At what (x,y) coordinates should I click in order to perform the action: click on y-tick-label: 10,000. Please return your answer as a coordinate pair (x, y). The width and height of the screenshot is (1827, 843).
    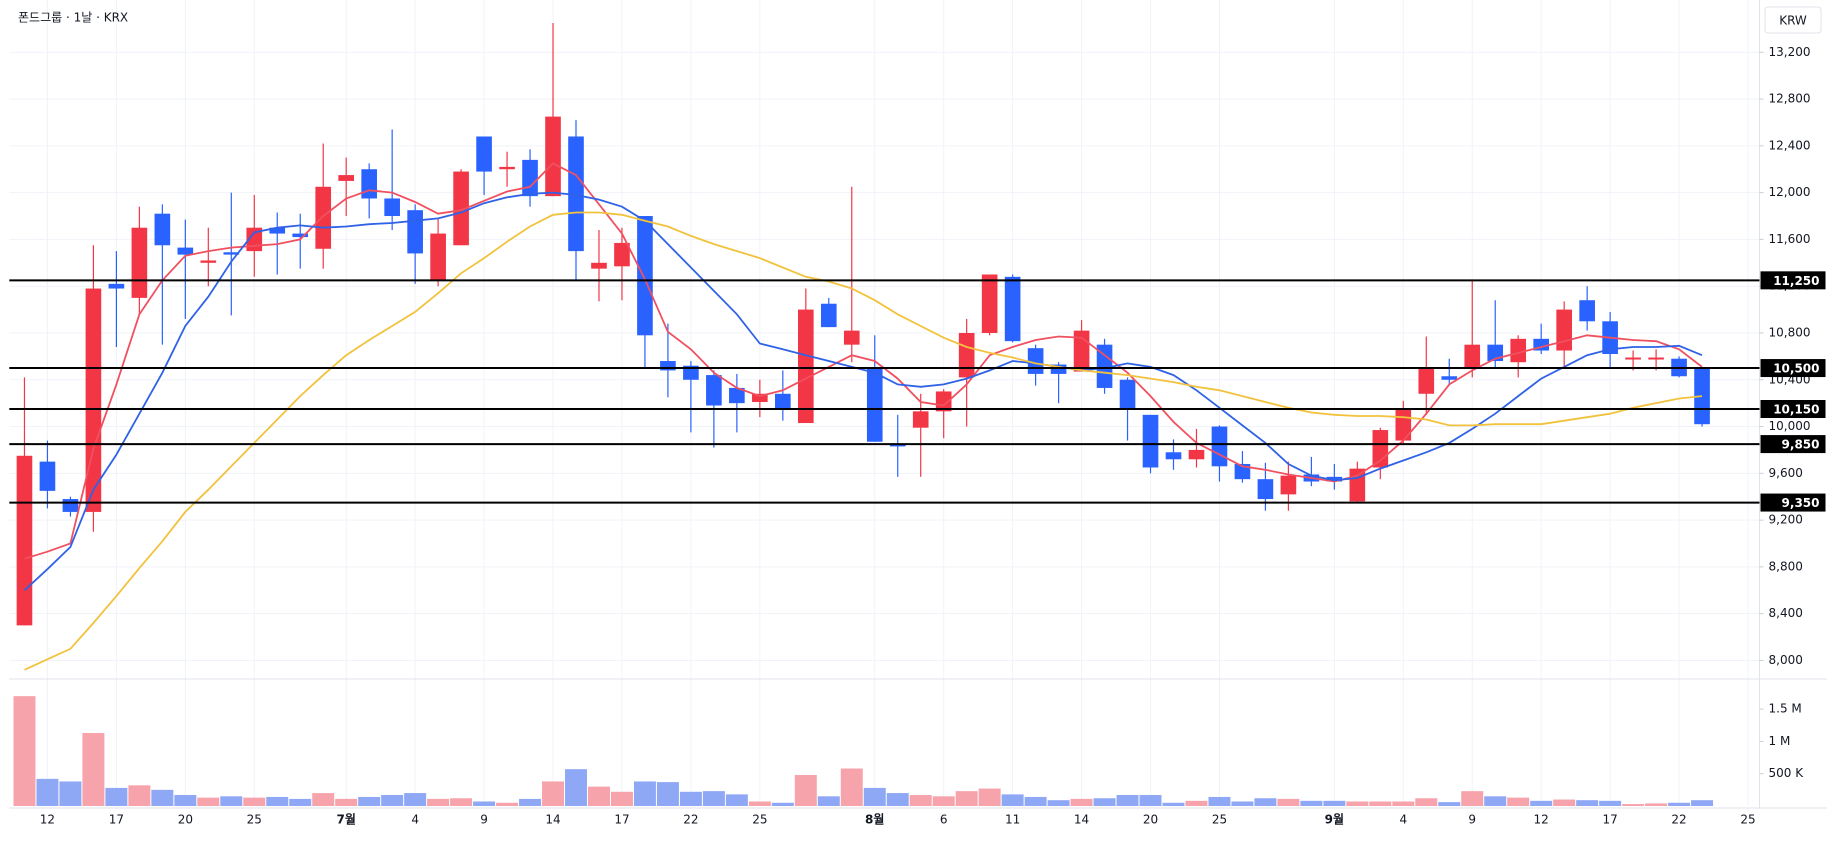
    Looking at the image, I should click on (1790, 426).